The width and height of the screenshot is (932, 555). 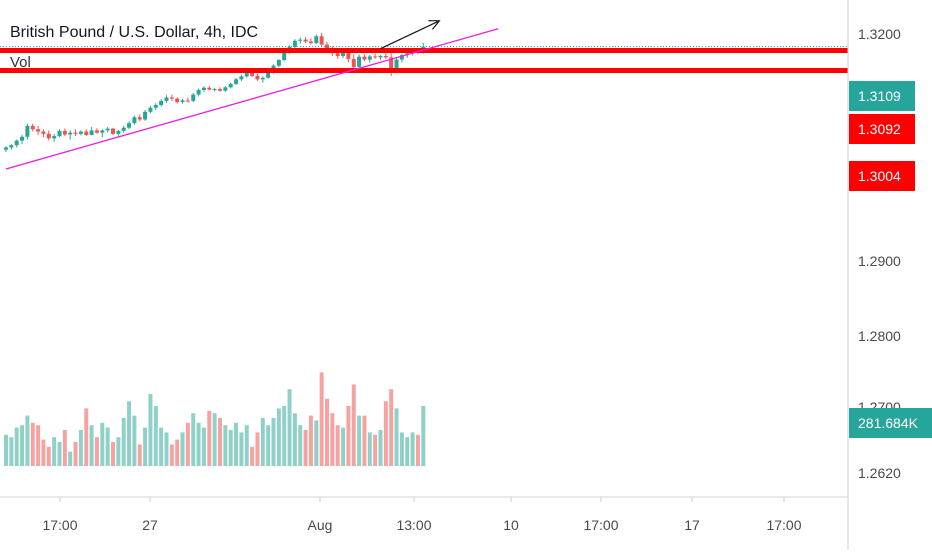 What do you see at coordinates (252, 99) in the screenshot?
I see `trendline` at bounding box center [252, 99].